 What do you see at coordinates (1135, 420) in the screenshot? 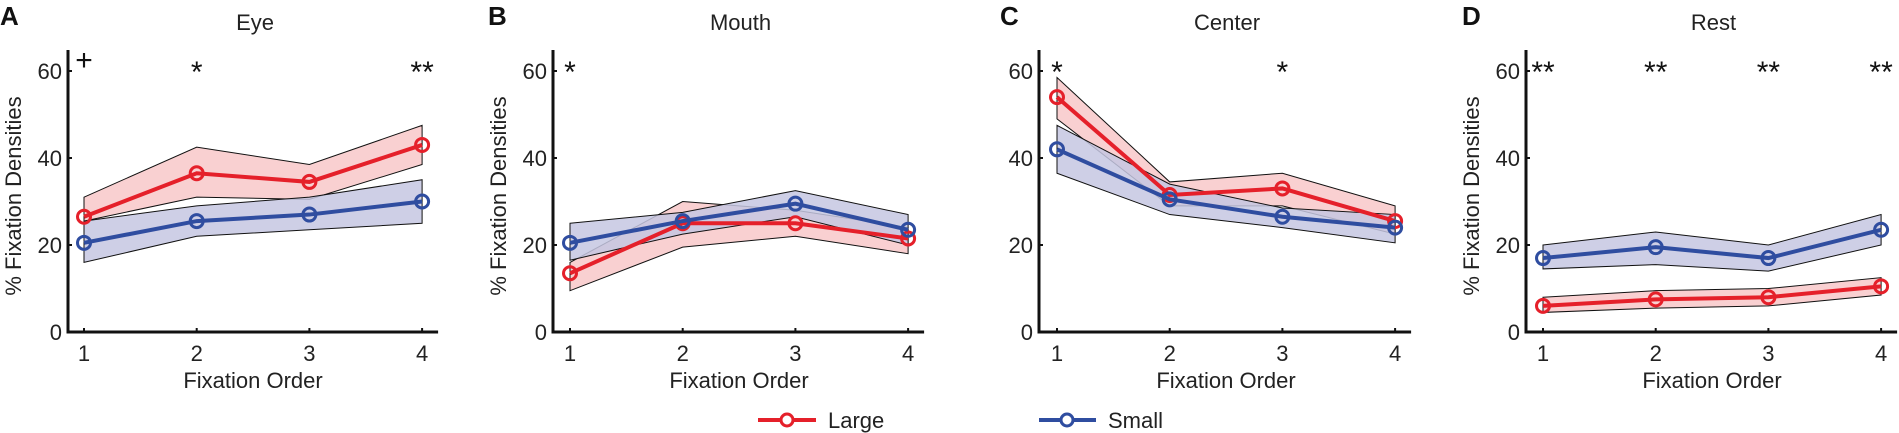
I see `legend-label-small: Small` at bounding box center [1135, 420].